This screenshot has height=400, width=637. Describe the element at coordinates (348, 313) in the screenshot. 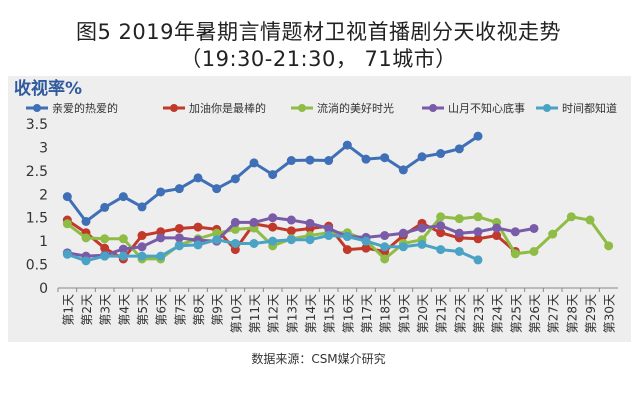

I see `x-tick-label: 第16天` at that location.